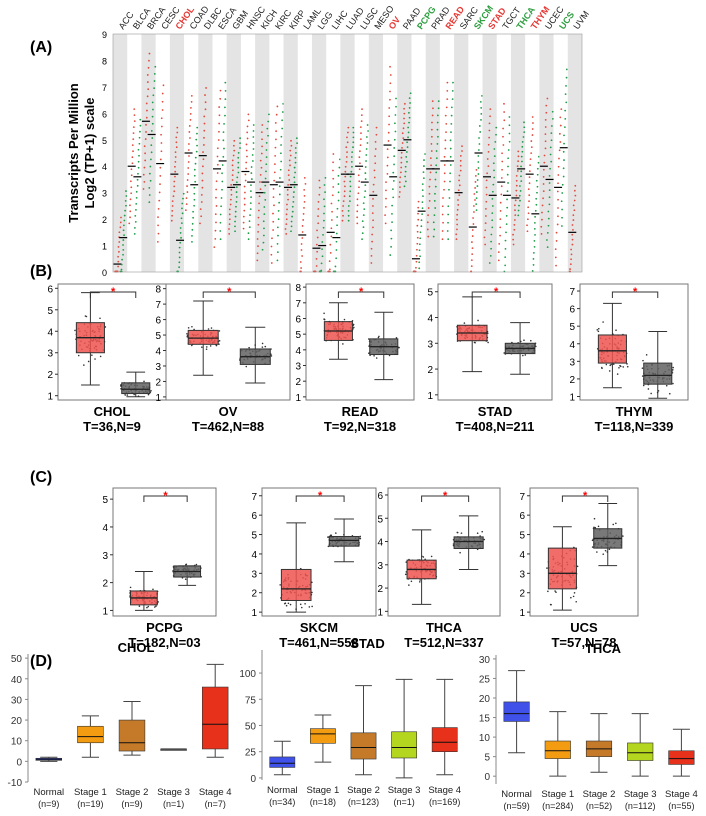 This screenshot has height=816, width=706. What do you see at coordinates (445, 498) in the screenshot?
I see `significance-bracket` at bounding box center [445, 498].